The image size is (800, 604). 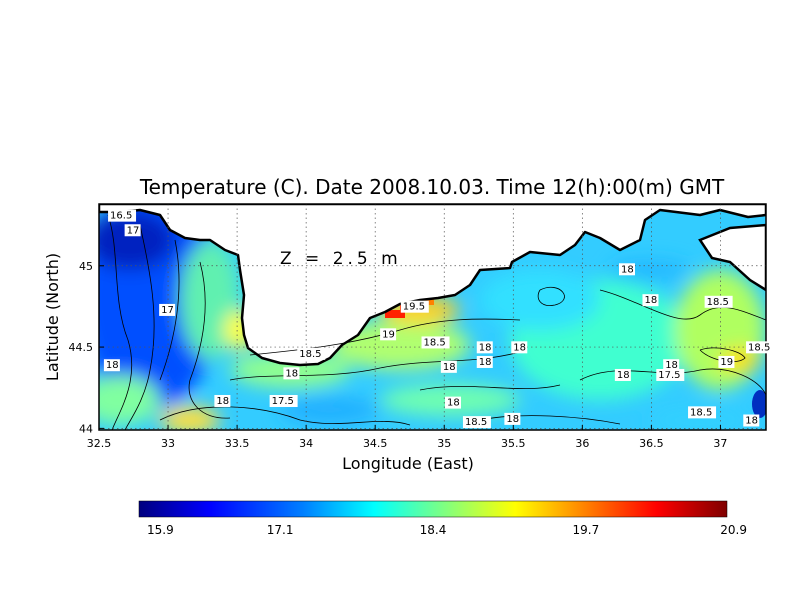 I want to click on y-axis: 44 44.5 45, so click(x=86, y=347).